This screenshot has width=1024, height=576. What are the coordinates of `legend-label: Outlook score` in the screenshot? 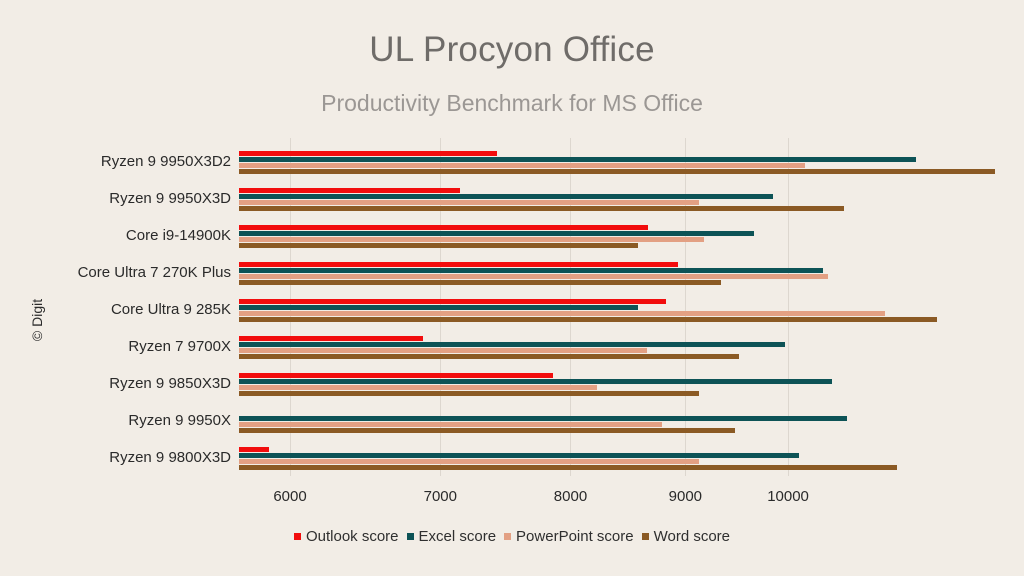 It's located at (352, 536).